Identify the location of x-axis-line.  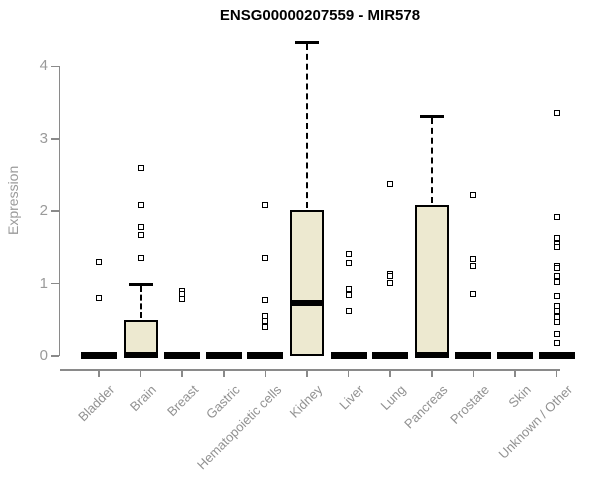
(310, 370).